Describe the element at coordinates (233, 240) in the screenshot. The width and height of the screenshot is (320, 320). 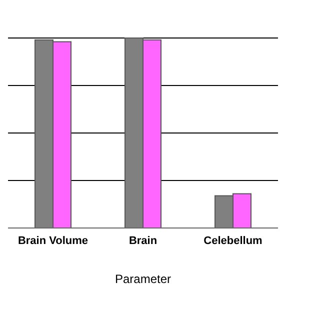
I see `x-tick-label: Celebellum` at that location.